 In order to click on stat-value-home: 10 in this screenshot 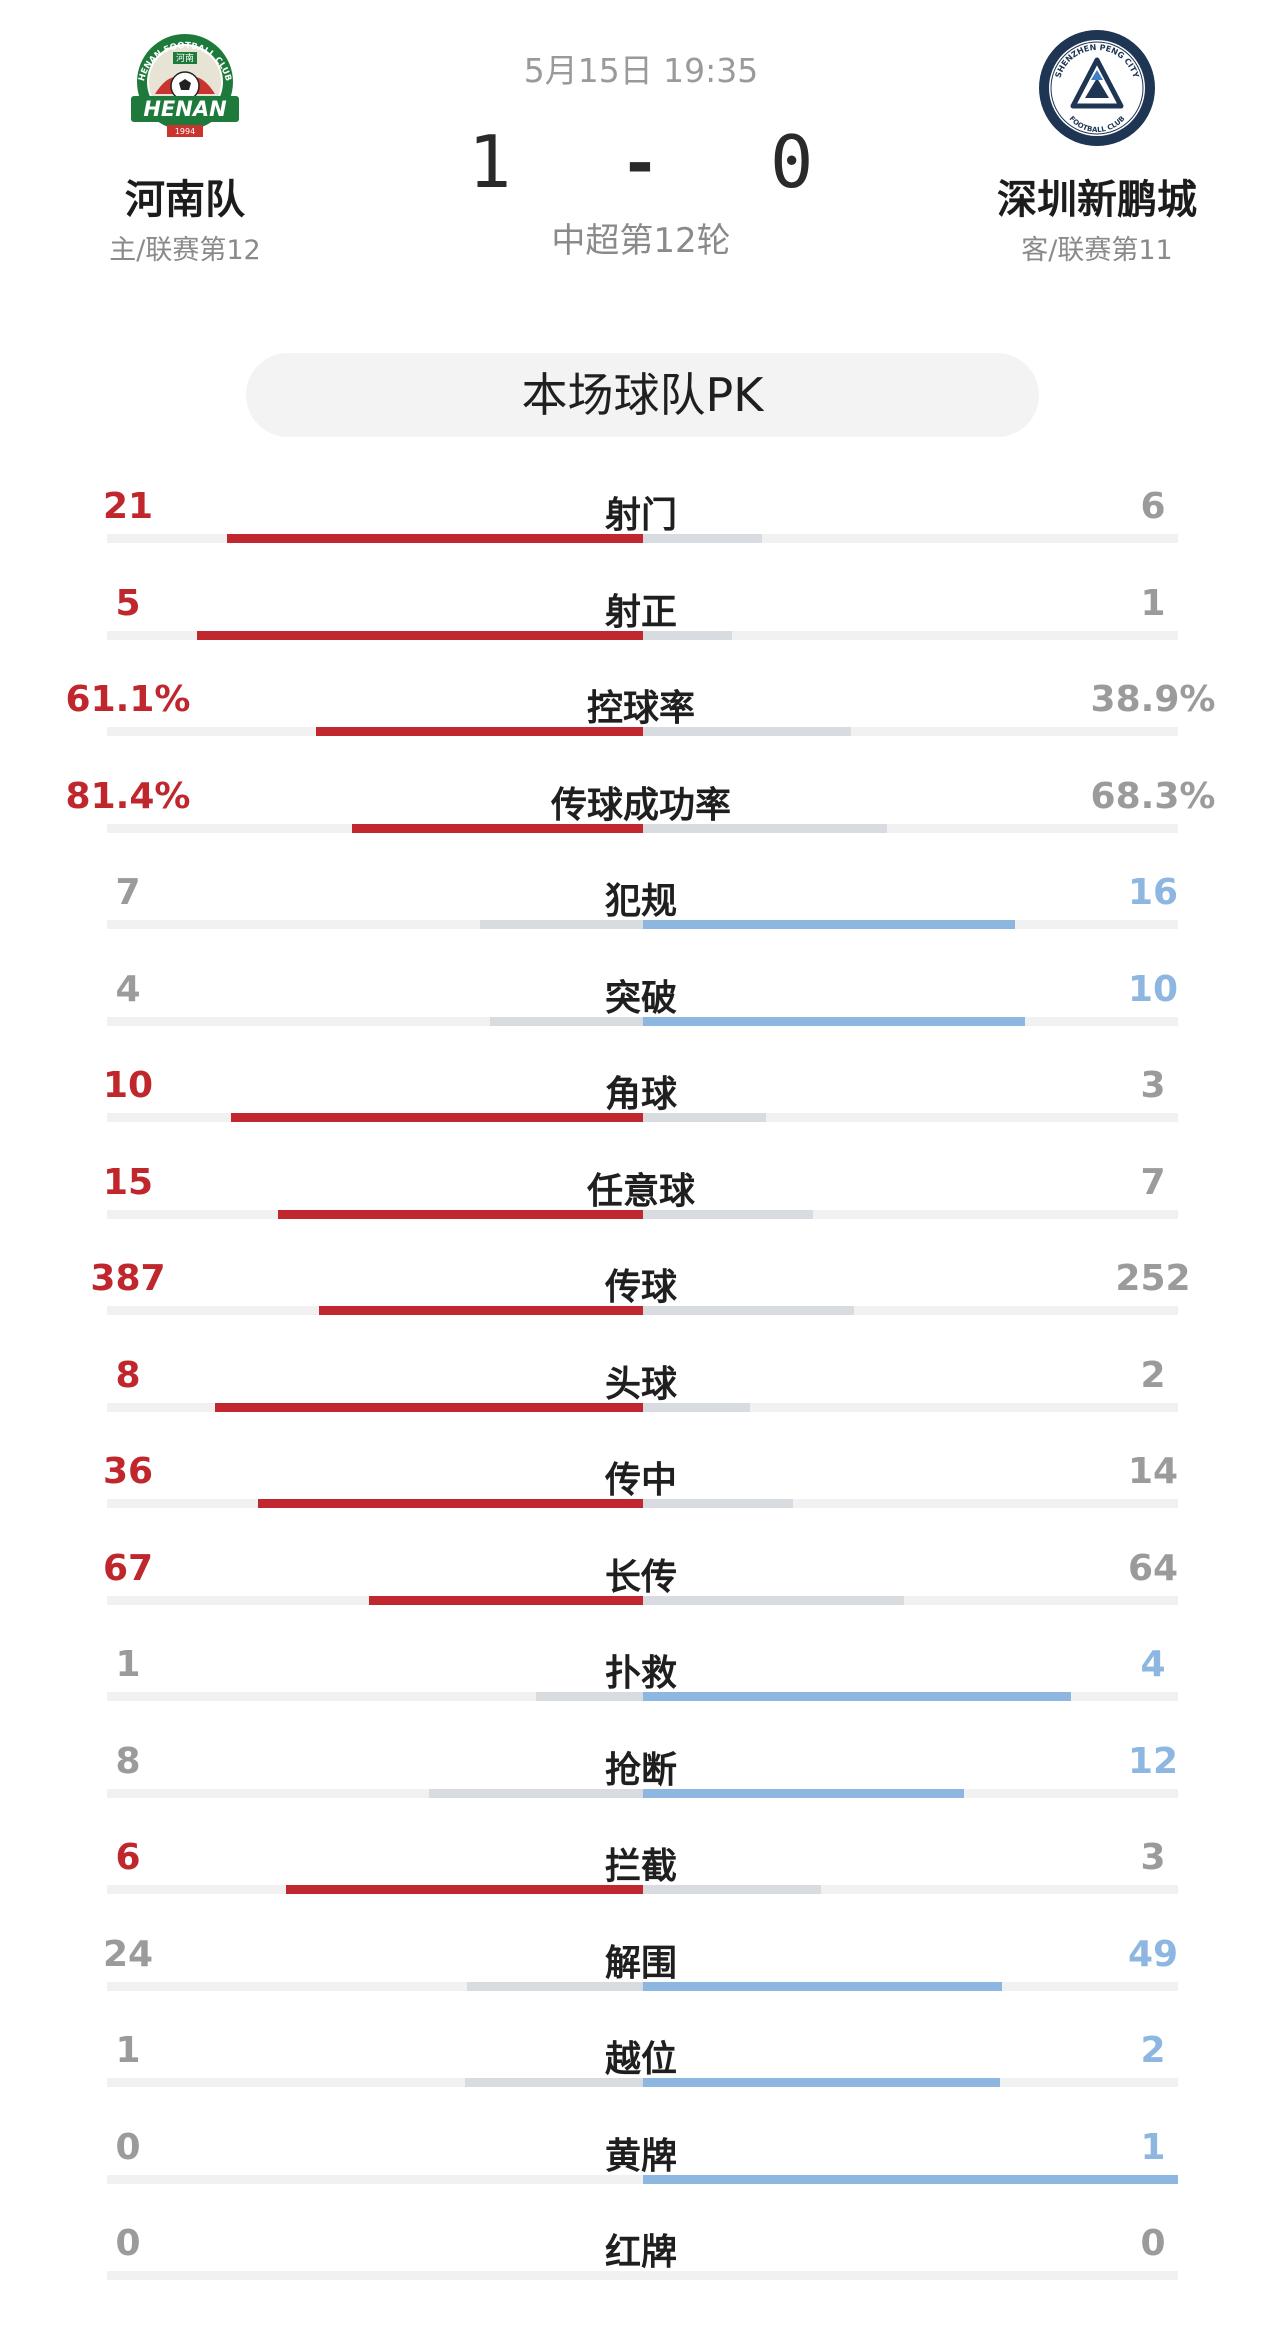, I will do `click(128, 1085)`.